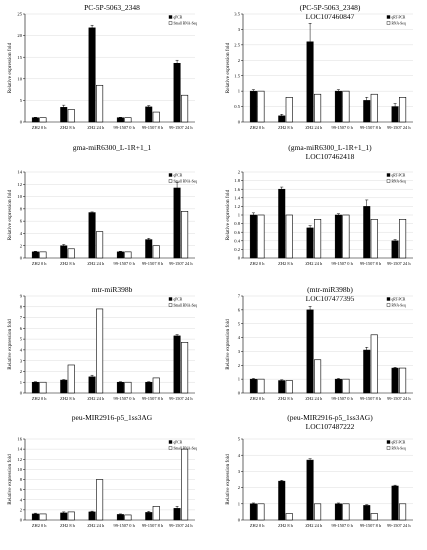  Describe the element at coordinates (237, 106) in the screenshot. I see `y-tick-label: 0.5` at that location.